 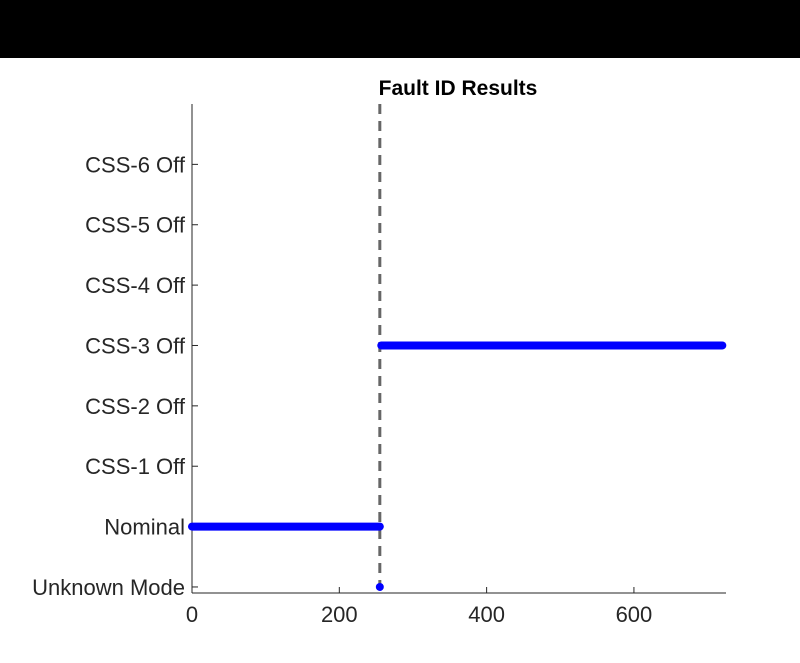 I want to click on y-tick-label: Unknown Mode, so click(x=108, y=587).